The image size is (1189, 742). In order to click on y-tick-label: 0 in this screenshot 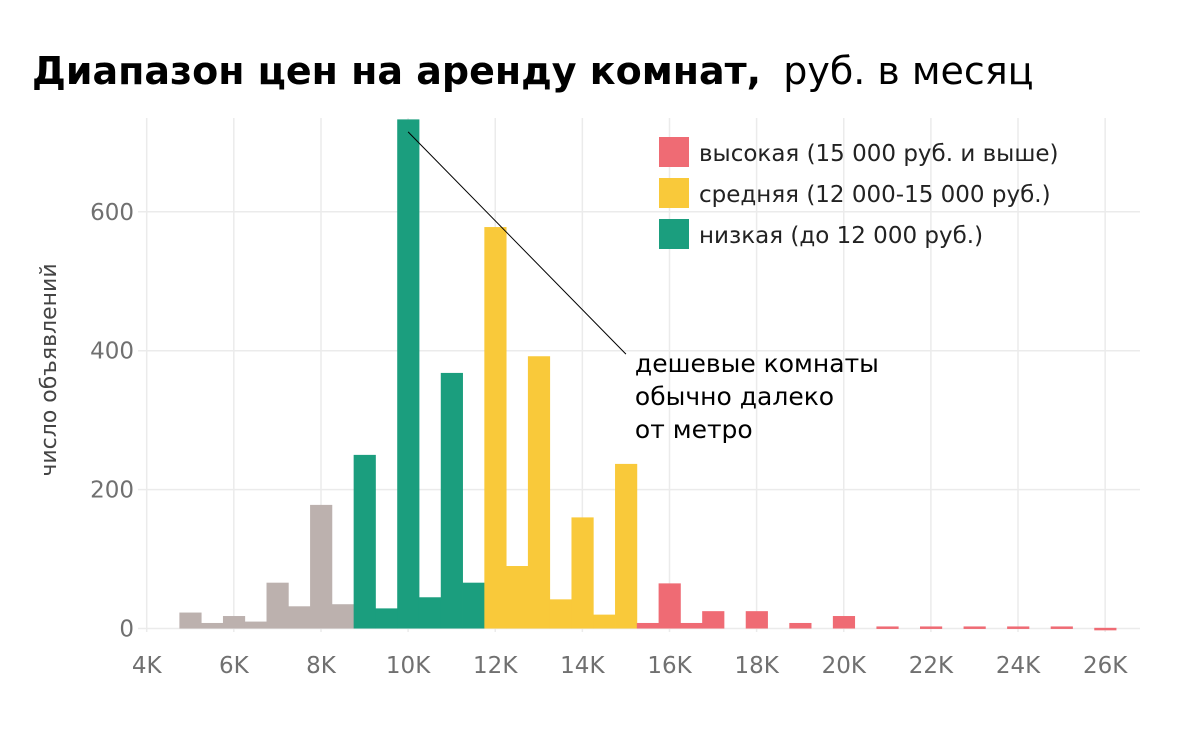, I will do `click(126, 630)`.